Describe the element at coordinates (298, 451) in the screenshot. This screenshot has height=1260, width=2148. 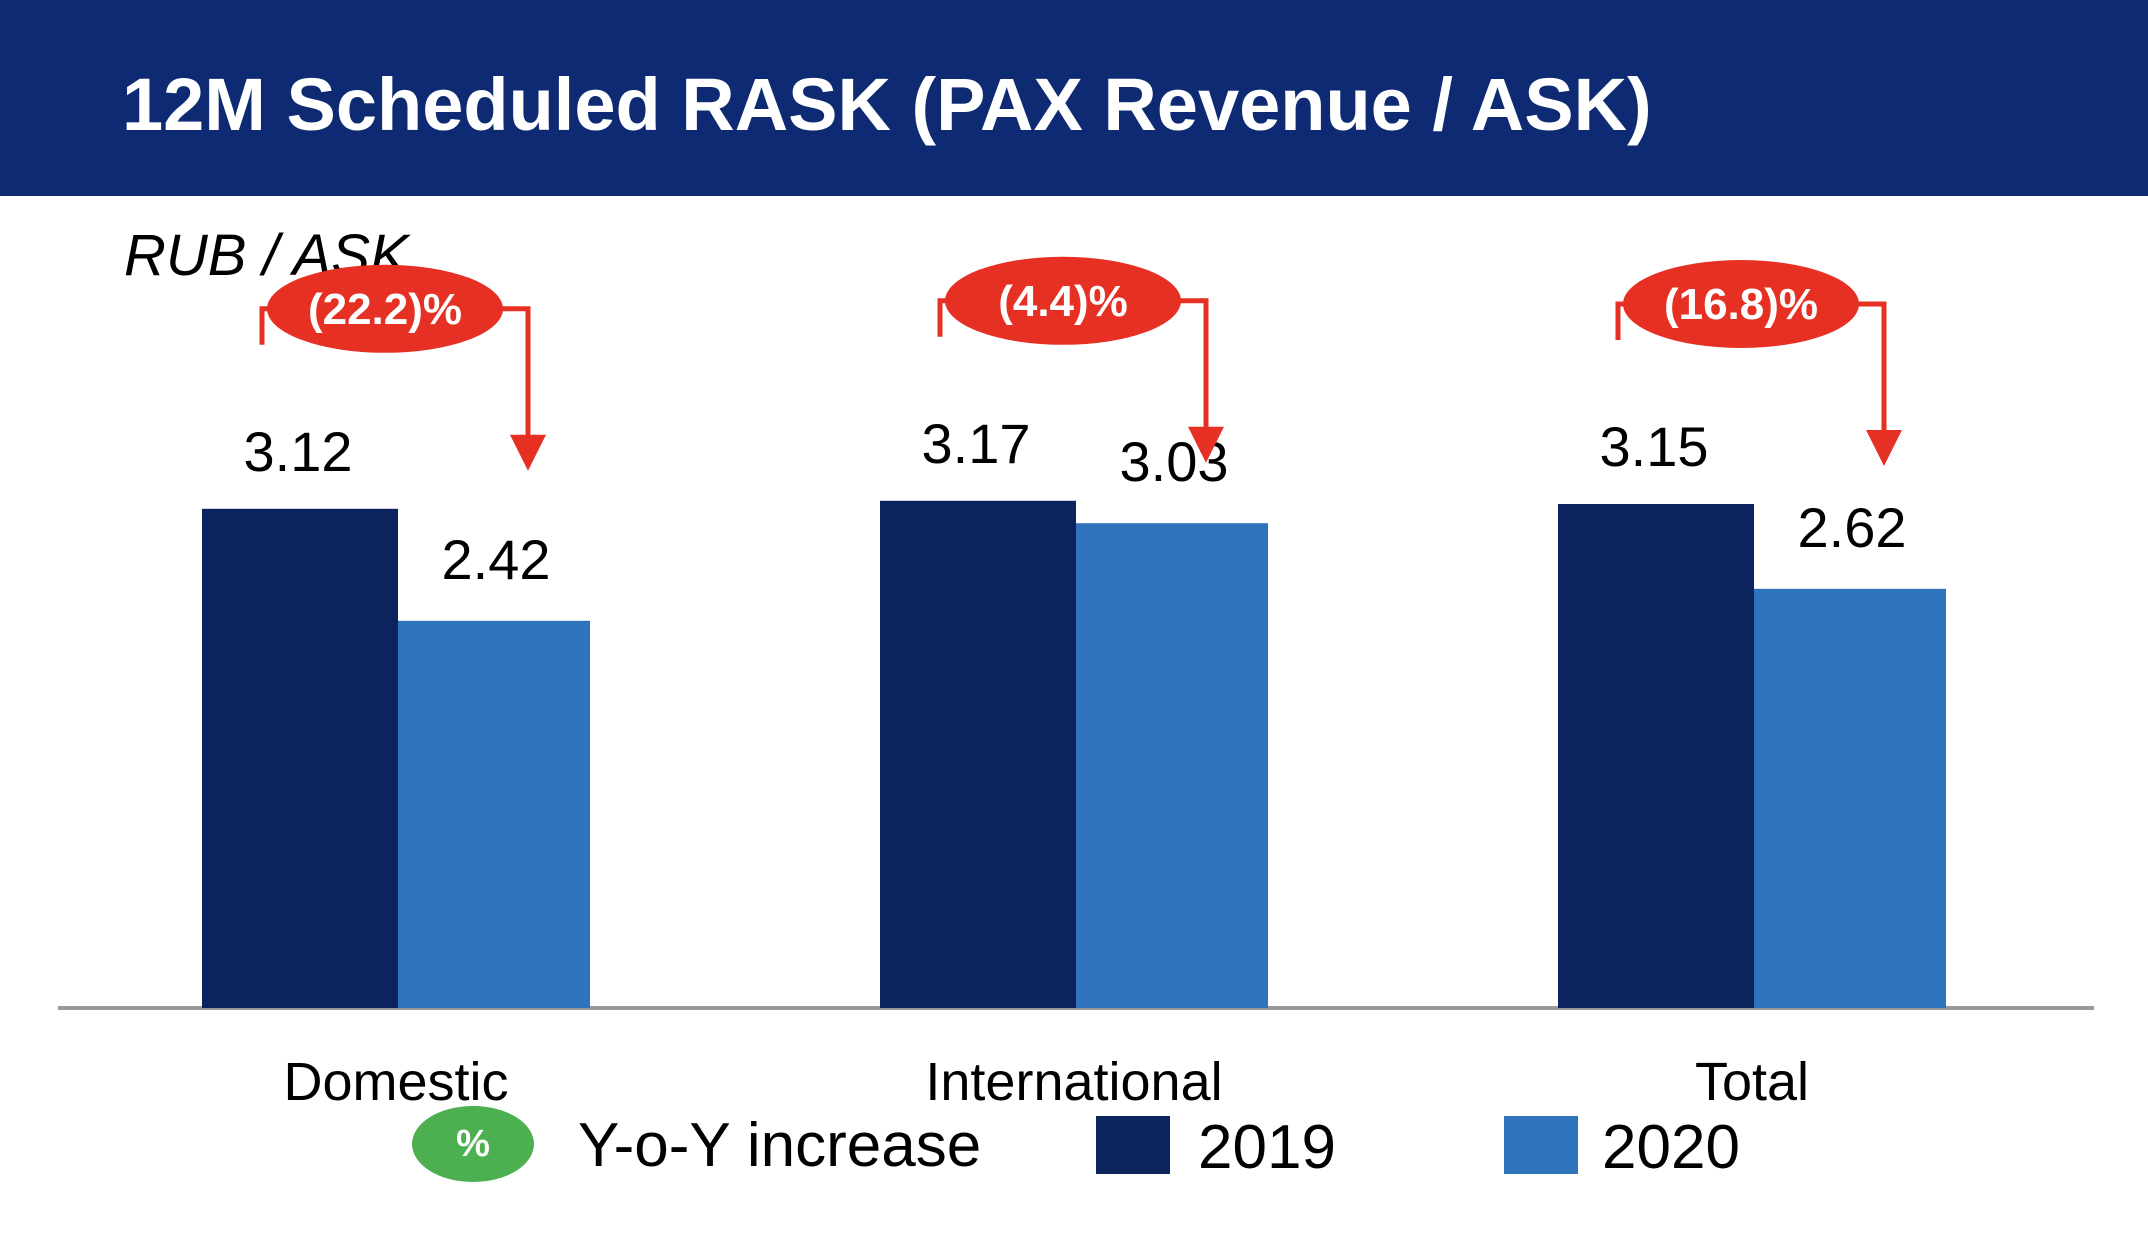
I see `value-label-2019-domestic: 3.12` at that location.